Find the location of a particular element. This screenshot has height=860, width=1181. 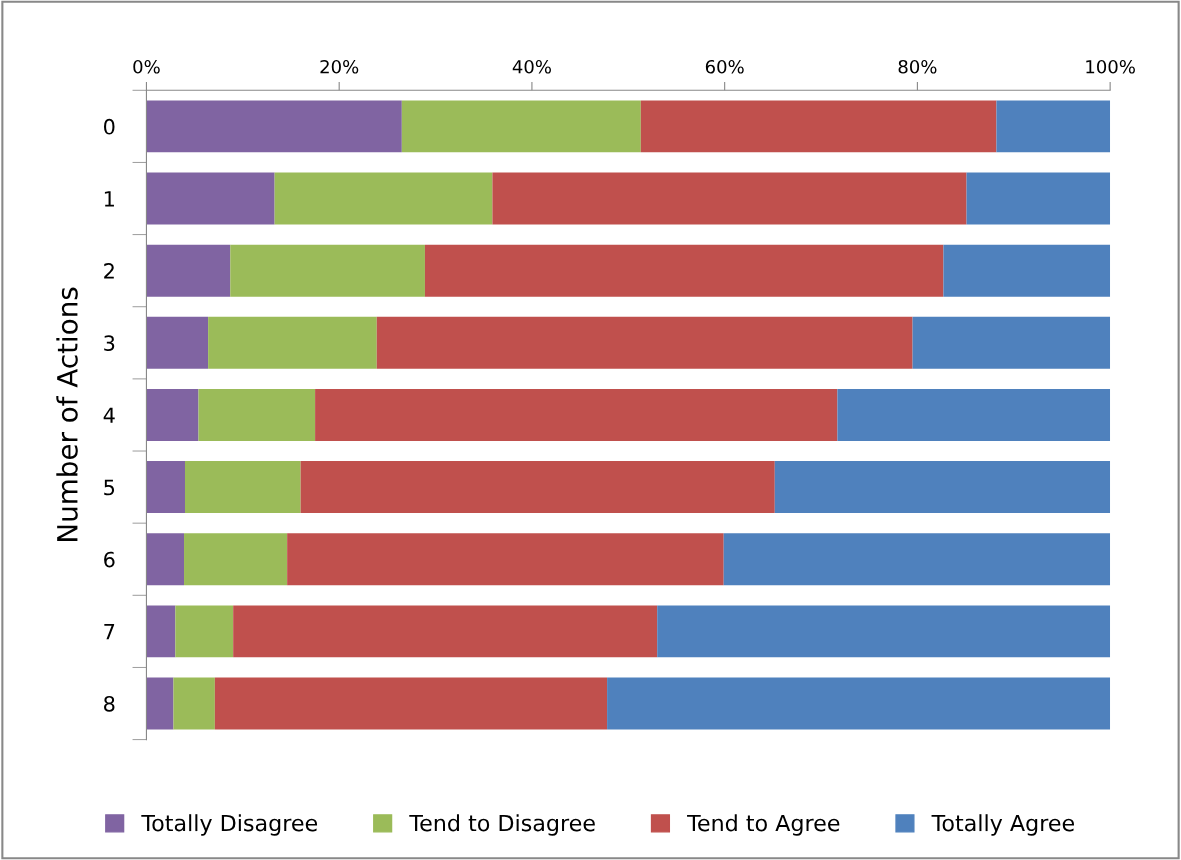

y-tick-label: 3 is located at coordinates (109, 343).